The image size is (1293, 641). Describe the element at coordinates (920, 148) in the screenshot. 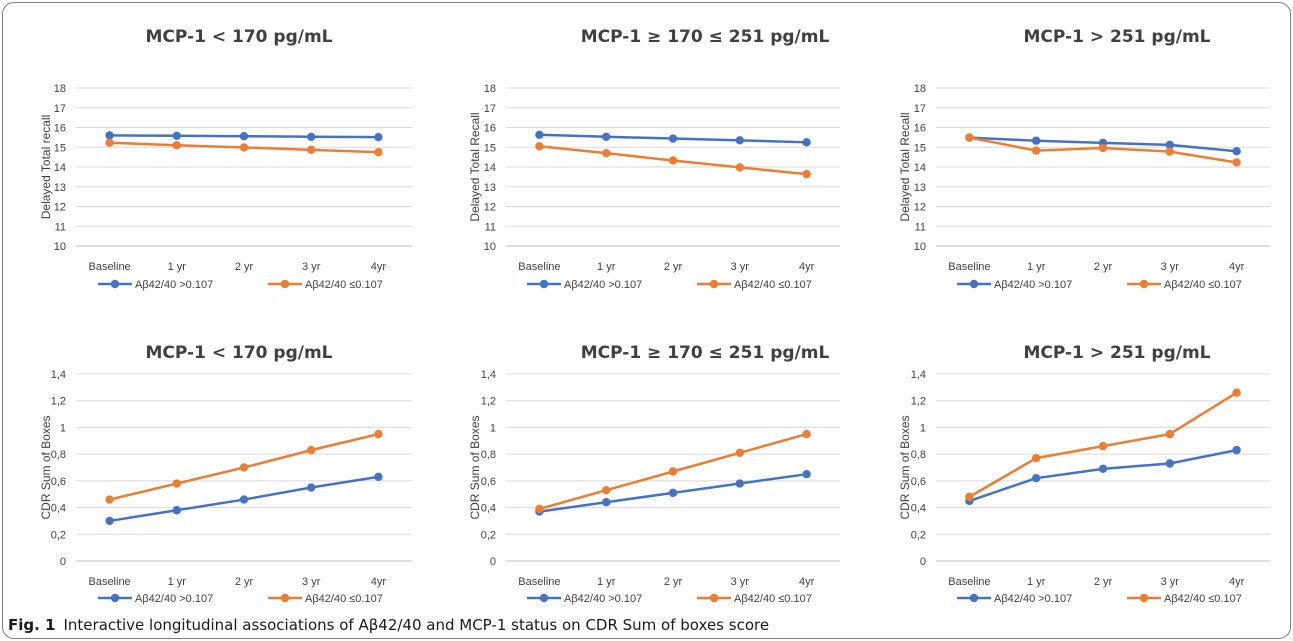

I see `y-tick-label: 15` at that location.